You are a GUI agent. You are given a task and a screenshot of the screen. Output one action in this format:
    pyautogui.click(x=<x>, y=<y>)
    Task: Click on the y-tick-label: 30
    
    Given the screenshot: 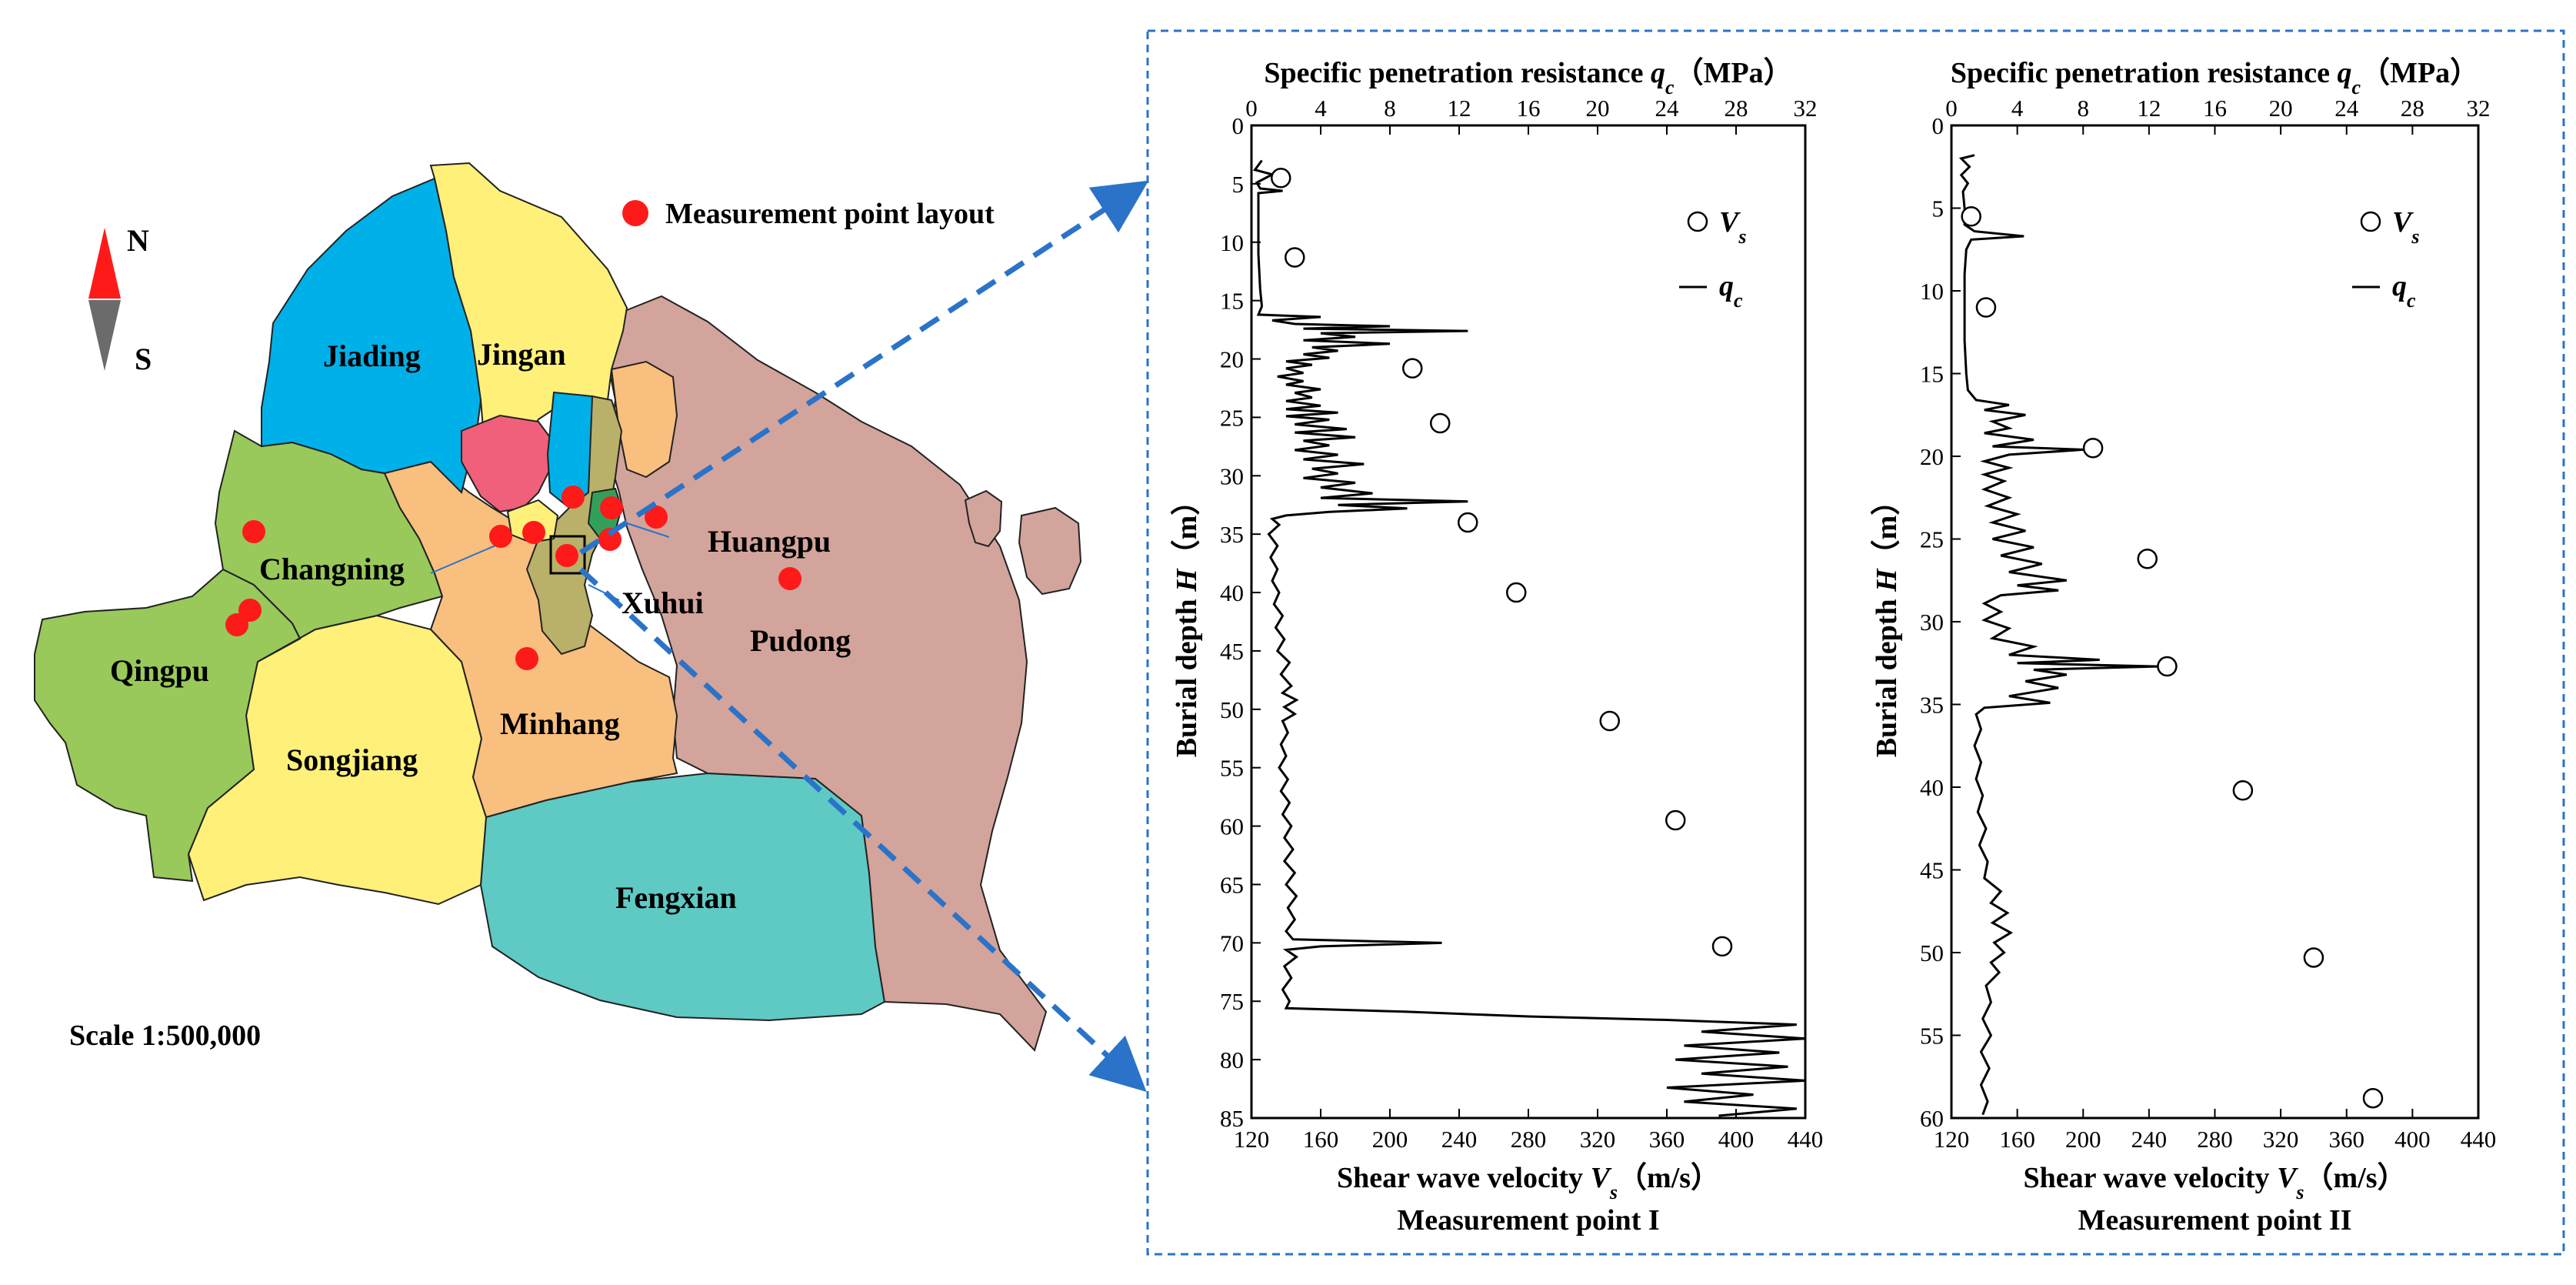 What is the action you would take?
    pyautogui.click(x=1932, y=622)
    